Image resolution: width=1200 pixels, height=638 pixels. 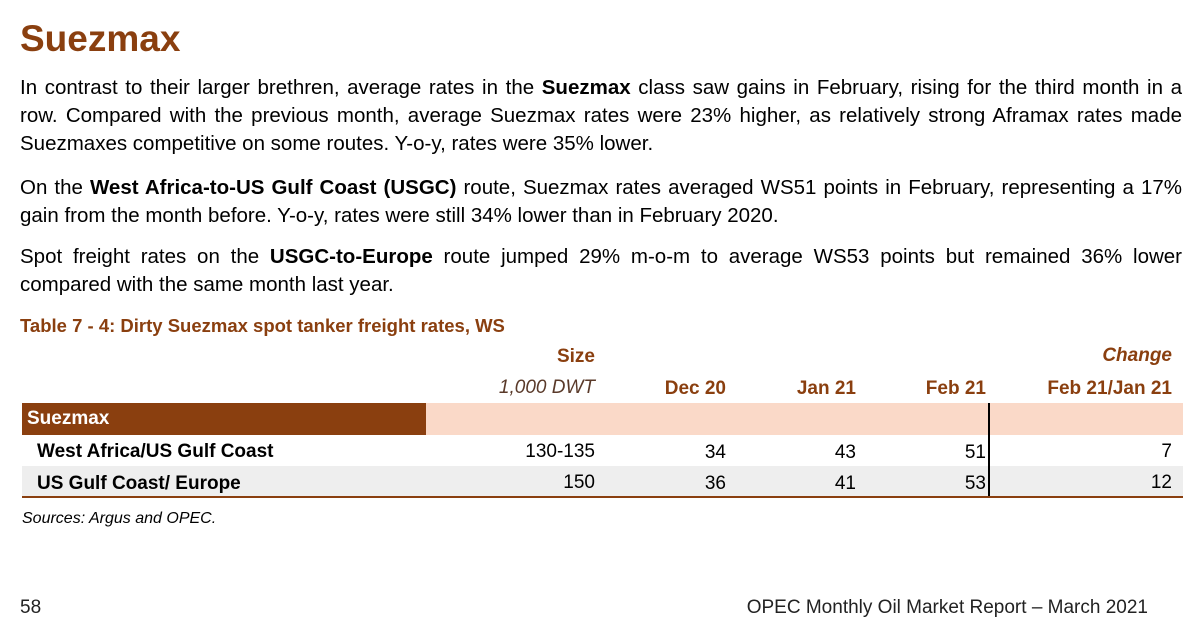 What do you see at coordinates (804, 419) in the screenshot?
I see `section-band-fill` at bounding box center [804, 419].